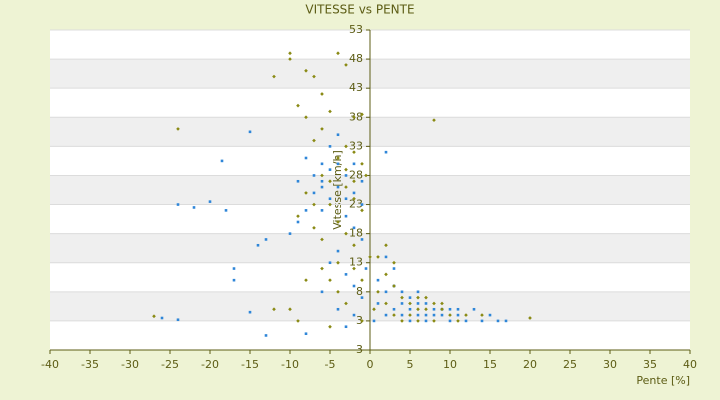 This screenshot has width=720, height=400. Describe the element at coordinates (490, 364) in the screenshot. I see `x-tick-label: 15` at that location.